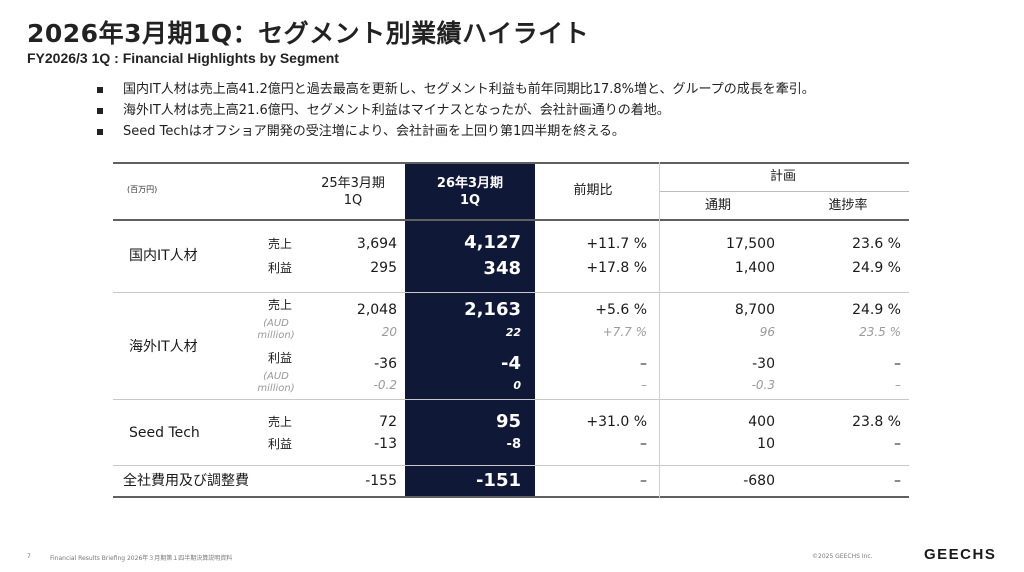  Describe the element at coordinates (624, 332) in the screenshot. I see `overseas-sales-aud-yoy: +7.7 %` at that location.